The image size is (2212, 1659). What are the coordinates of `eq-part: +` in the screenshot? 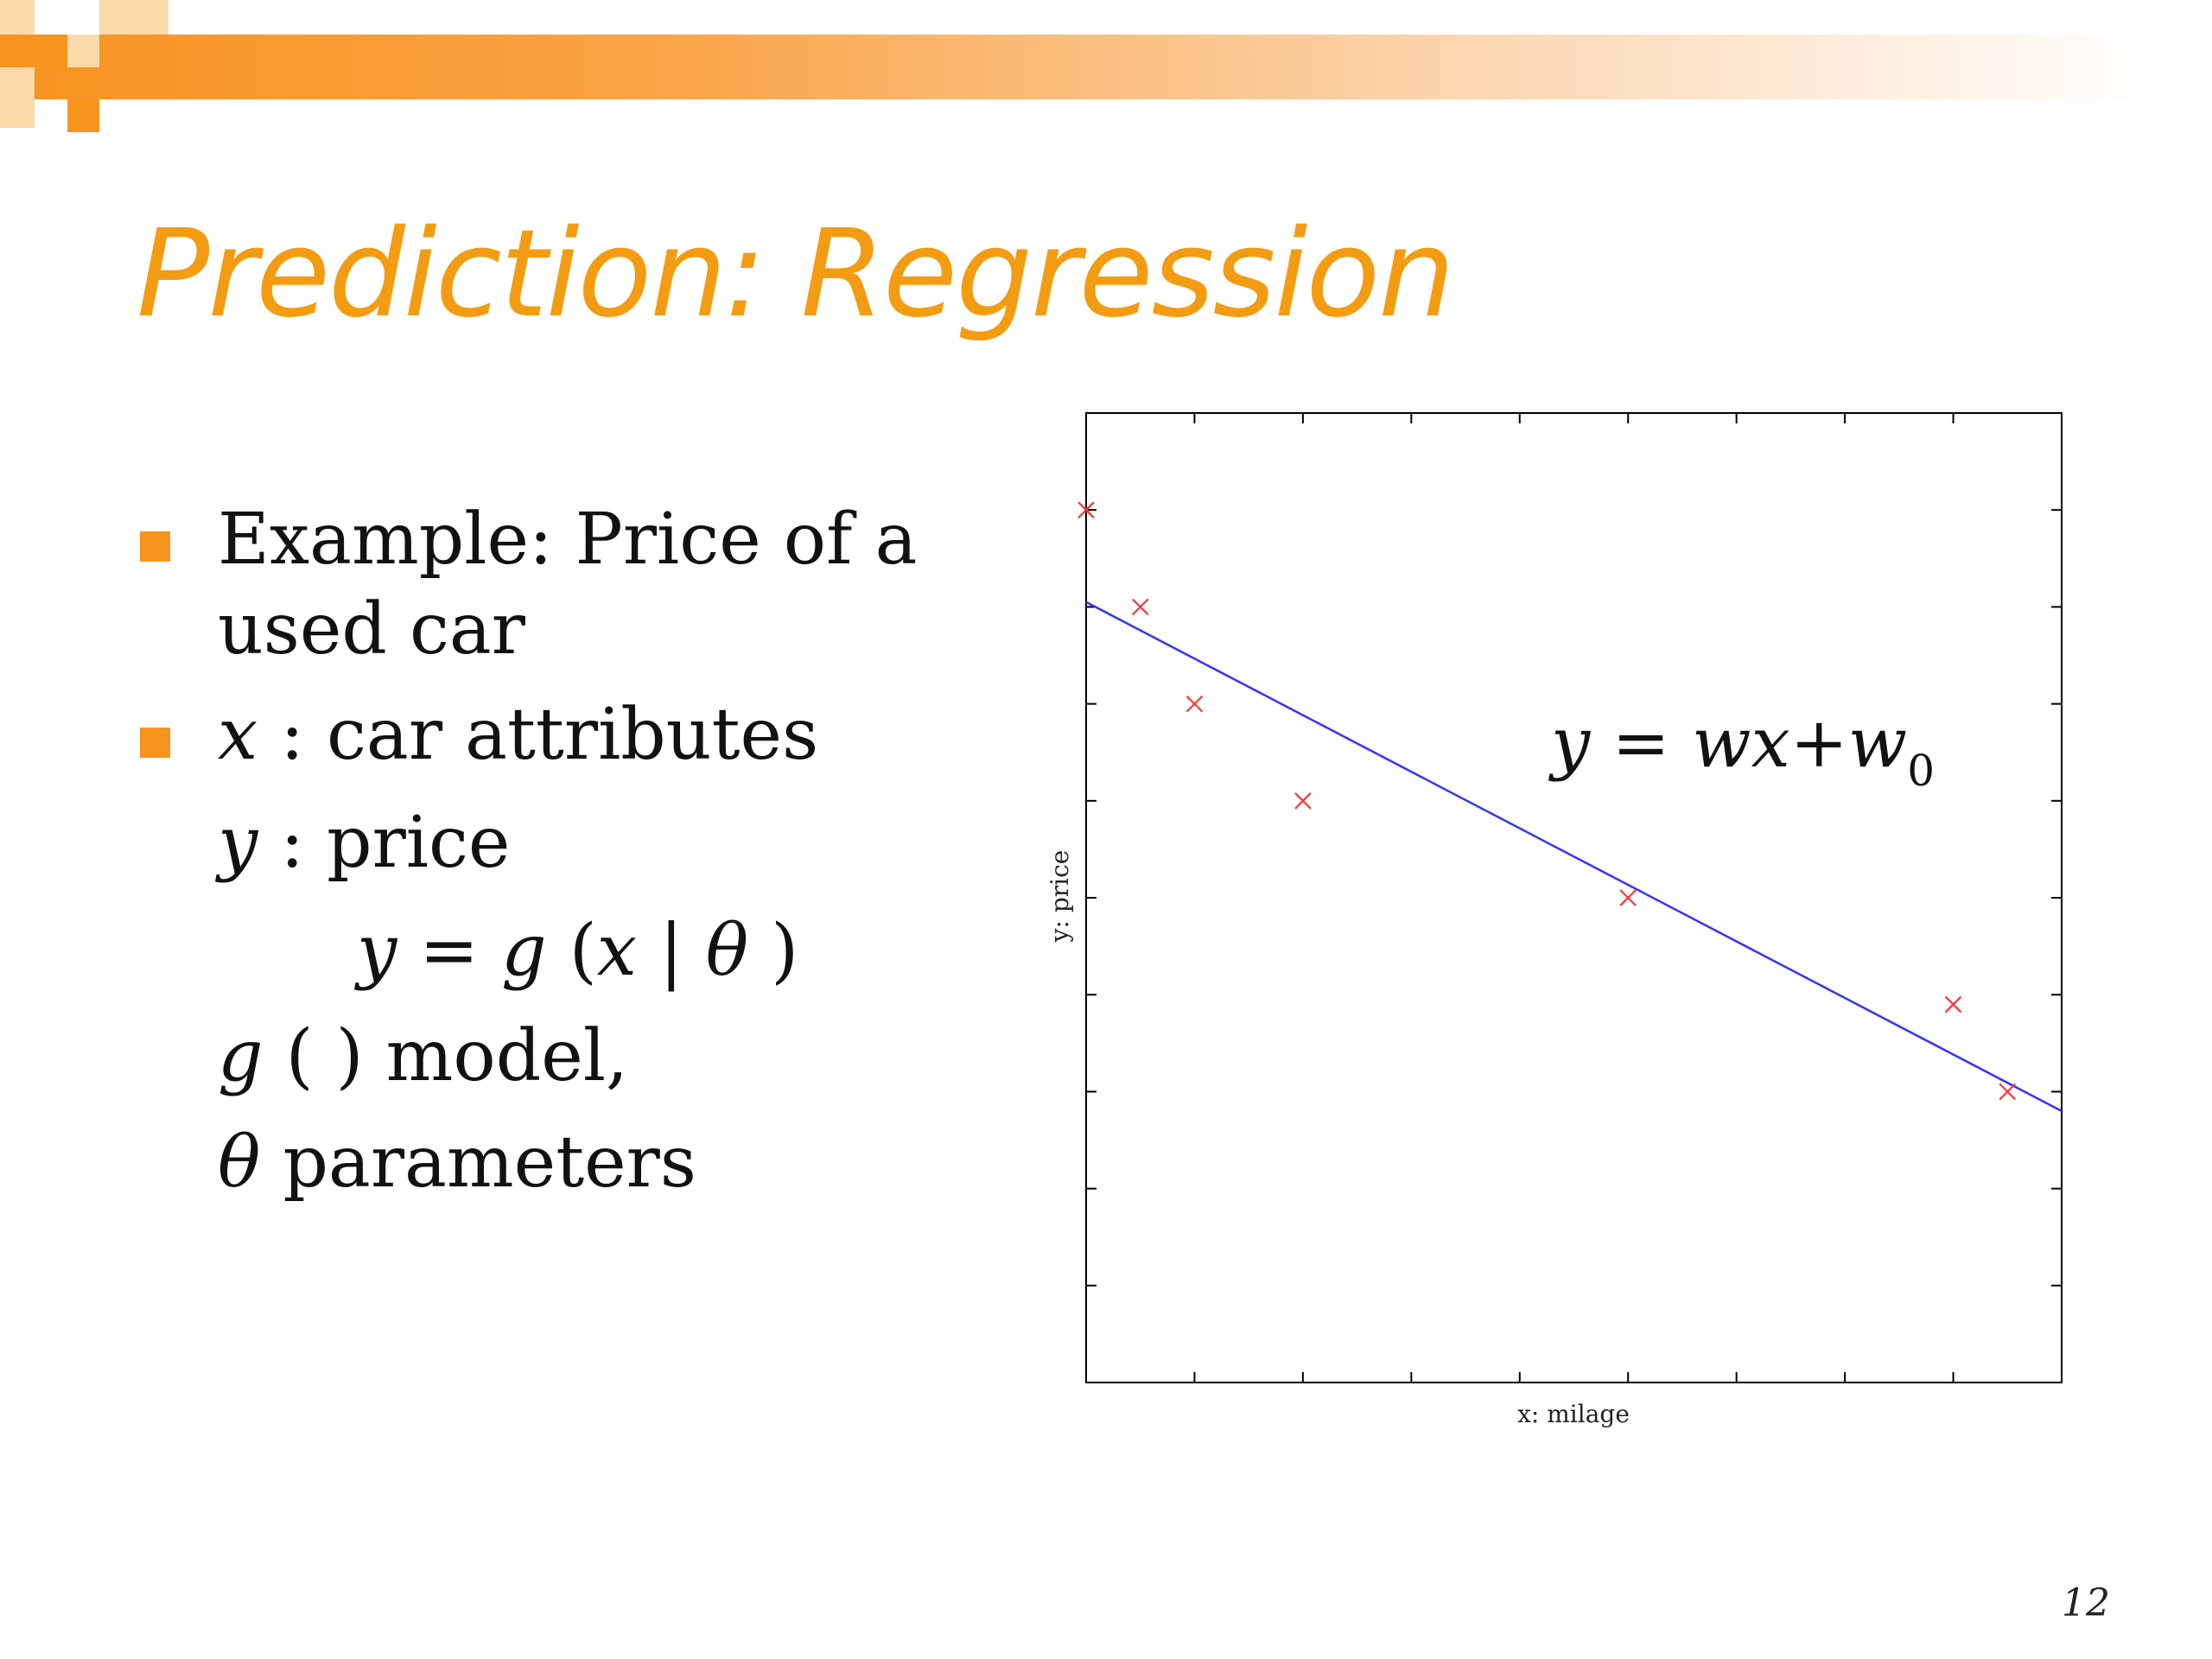 It's located at (1819, 742).